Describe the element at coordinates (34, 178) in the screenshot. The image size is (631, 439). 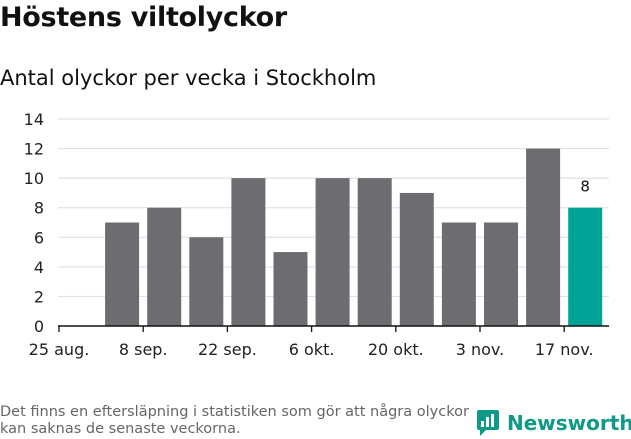
I see `y-tick-label: 10` at that location.